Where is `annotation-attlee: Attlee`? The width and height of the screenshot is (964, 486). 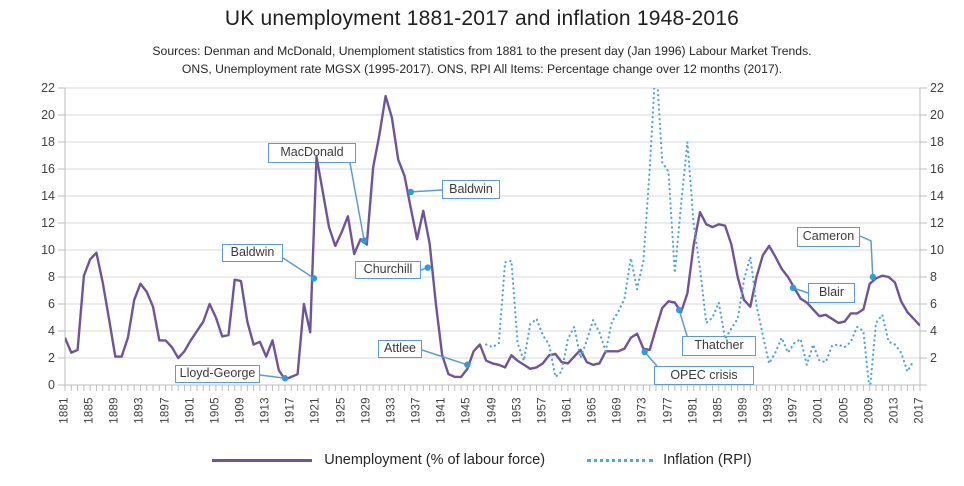
annotation-attlee: Attlee is located at coordinates (400, 349).